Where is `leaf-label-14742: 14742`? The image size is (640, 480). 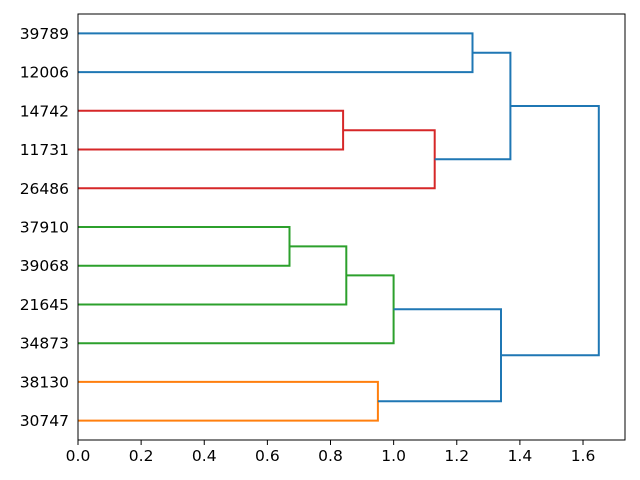 leaf-label-14742: 14742 is located at coordinates (44, 111).